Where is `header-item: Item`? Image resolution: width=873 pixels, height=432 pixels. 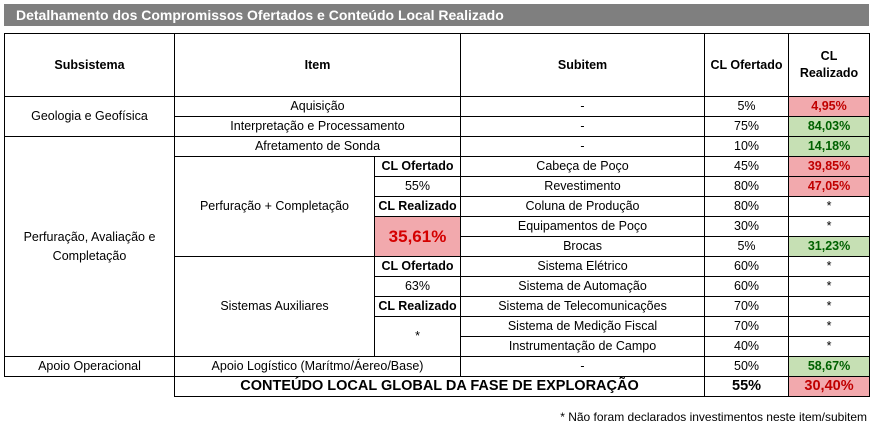 header-item: Item is located at coordinates (317, 65).